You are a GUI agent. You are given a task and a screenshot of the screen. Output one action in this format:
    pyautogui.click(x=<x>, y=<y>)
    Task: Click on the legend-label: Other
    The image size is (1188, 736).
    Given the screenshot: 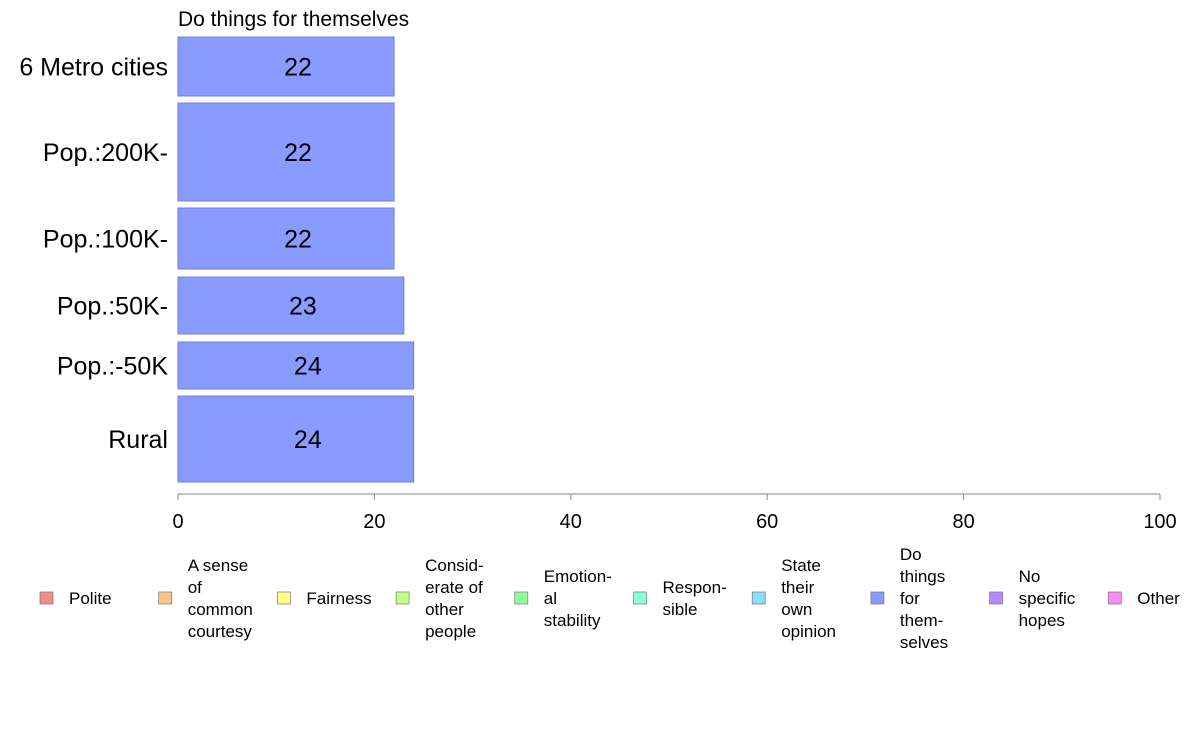 What is the action you would take?
    pyautogui.click(x=1158, y=598)
    